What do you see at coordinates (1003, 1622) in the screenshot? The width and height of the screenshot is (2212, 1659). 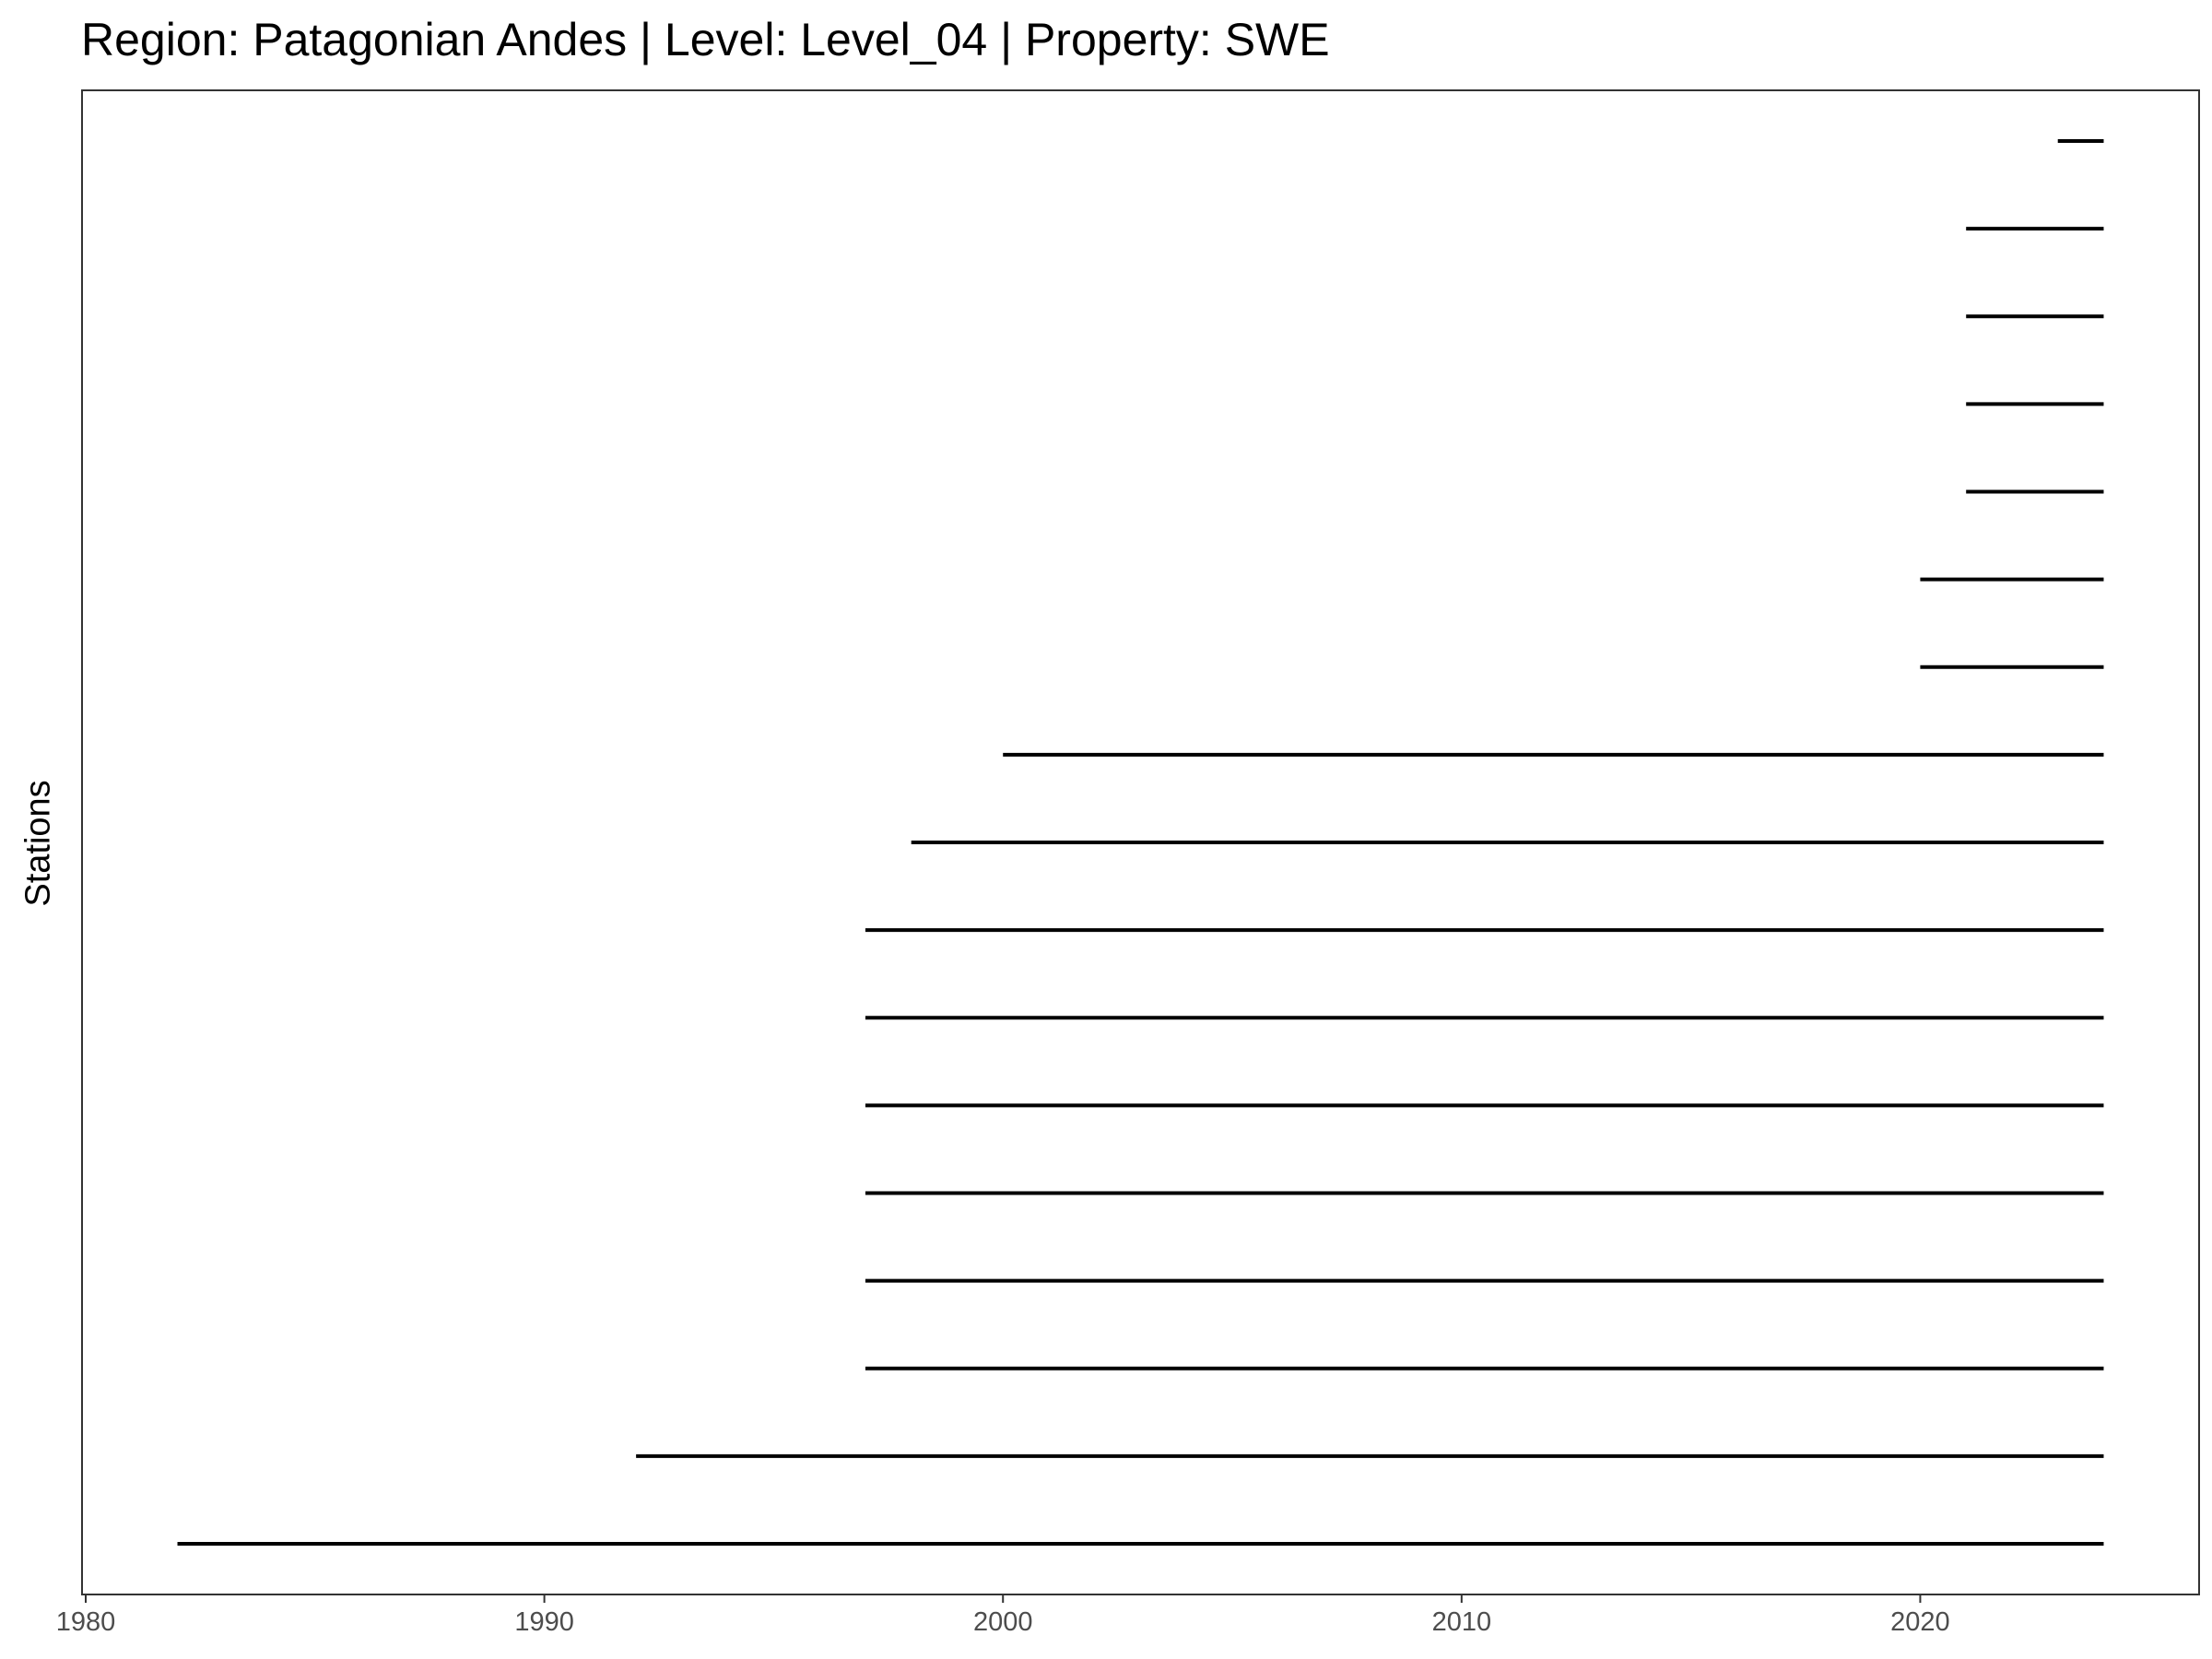 I see `x-tick-label-2000: 2000` at bounding box center [1003, 1622].